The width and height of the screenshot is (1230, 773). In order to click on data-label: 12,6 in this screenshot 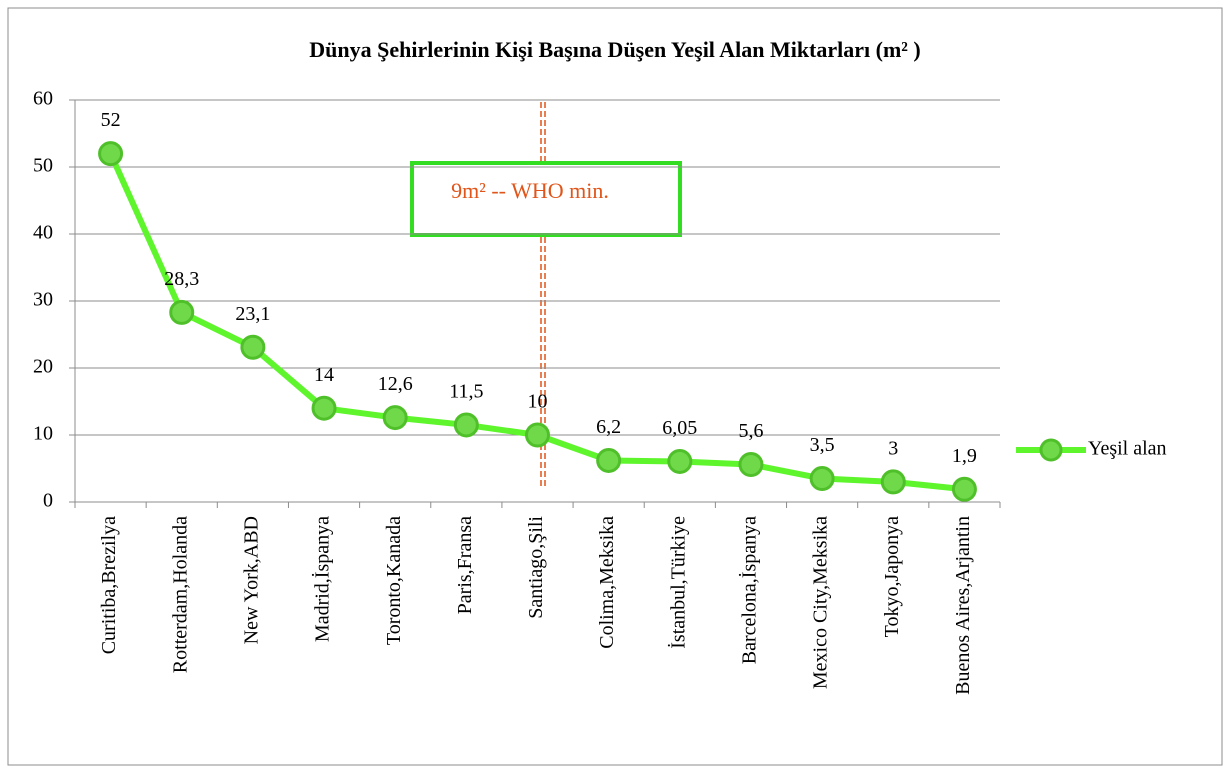, I will do `click(395, 384)`.